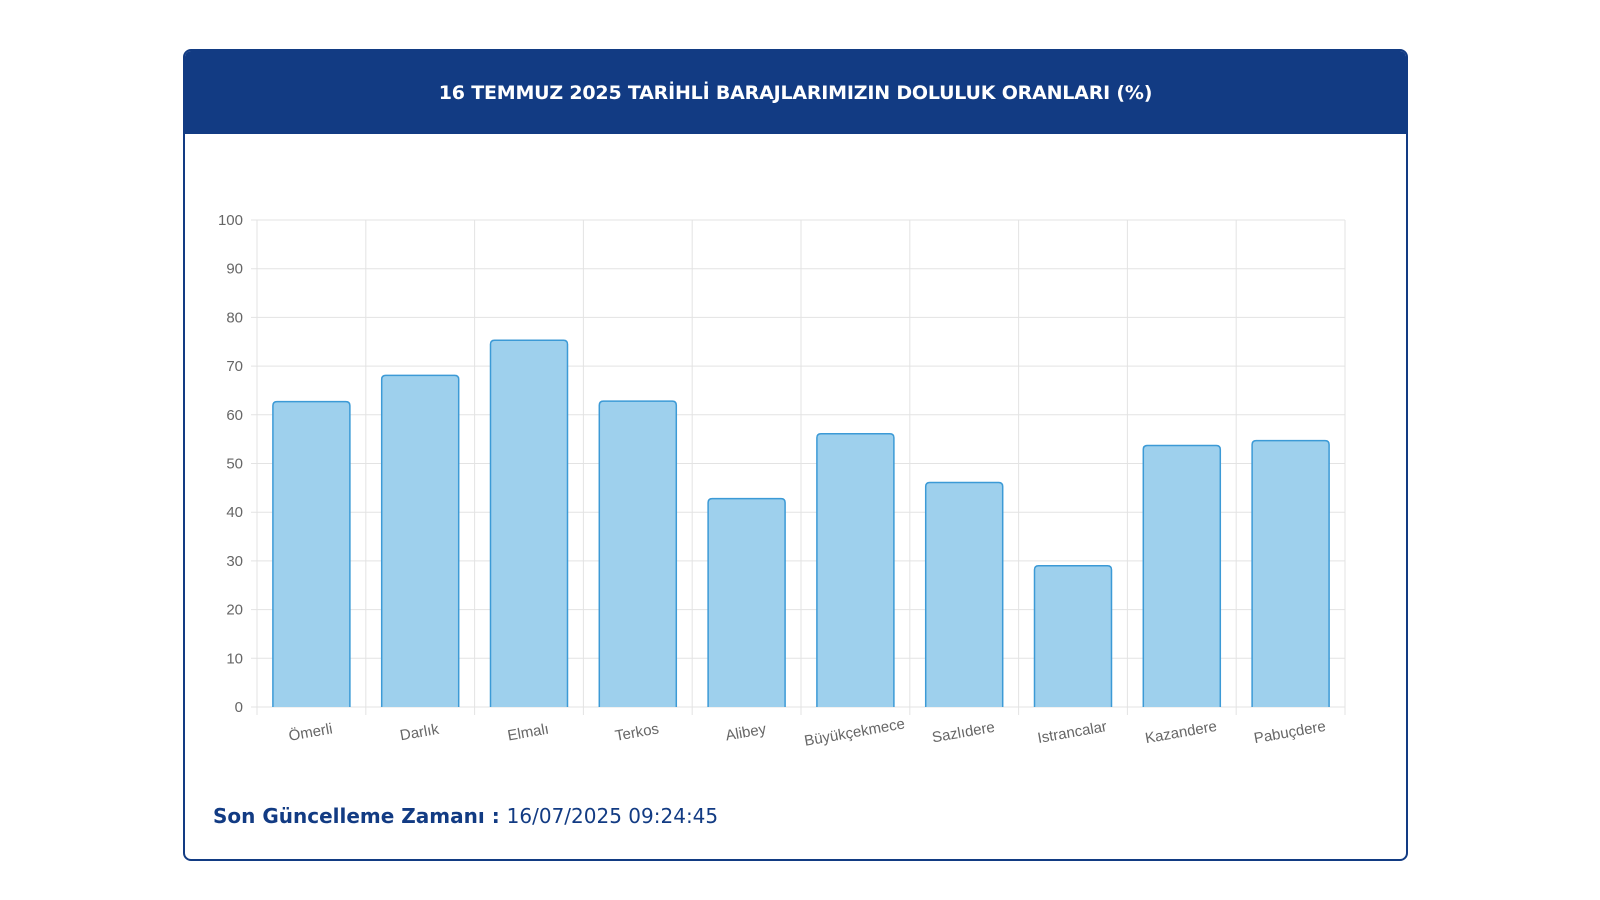 This screenshot has width=1600, height=900. Describe the element at coordinates (528, 733) in the screenshot. I see `x-tick-label: Elmalı` at that location.